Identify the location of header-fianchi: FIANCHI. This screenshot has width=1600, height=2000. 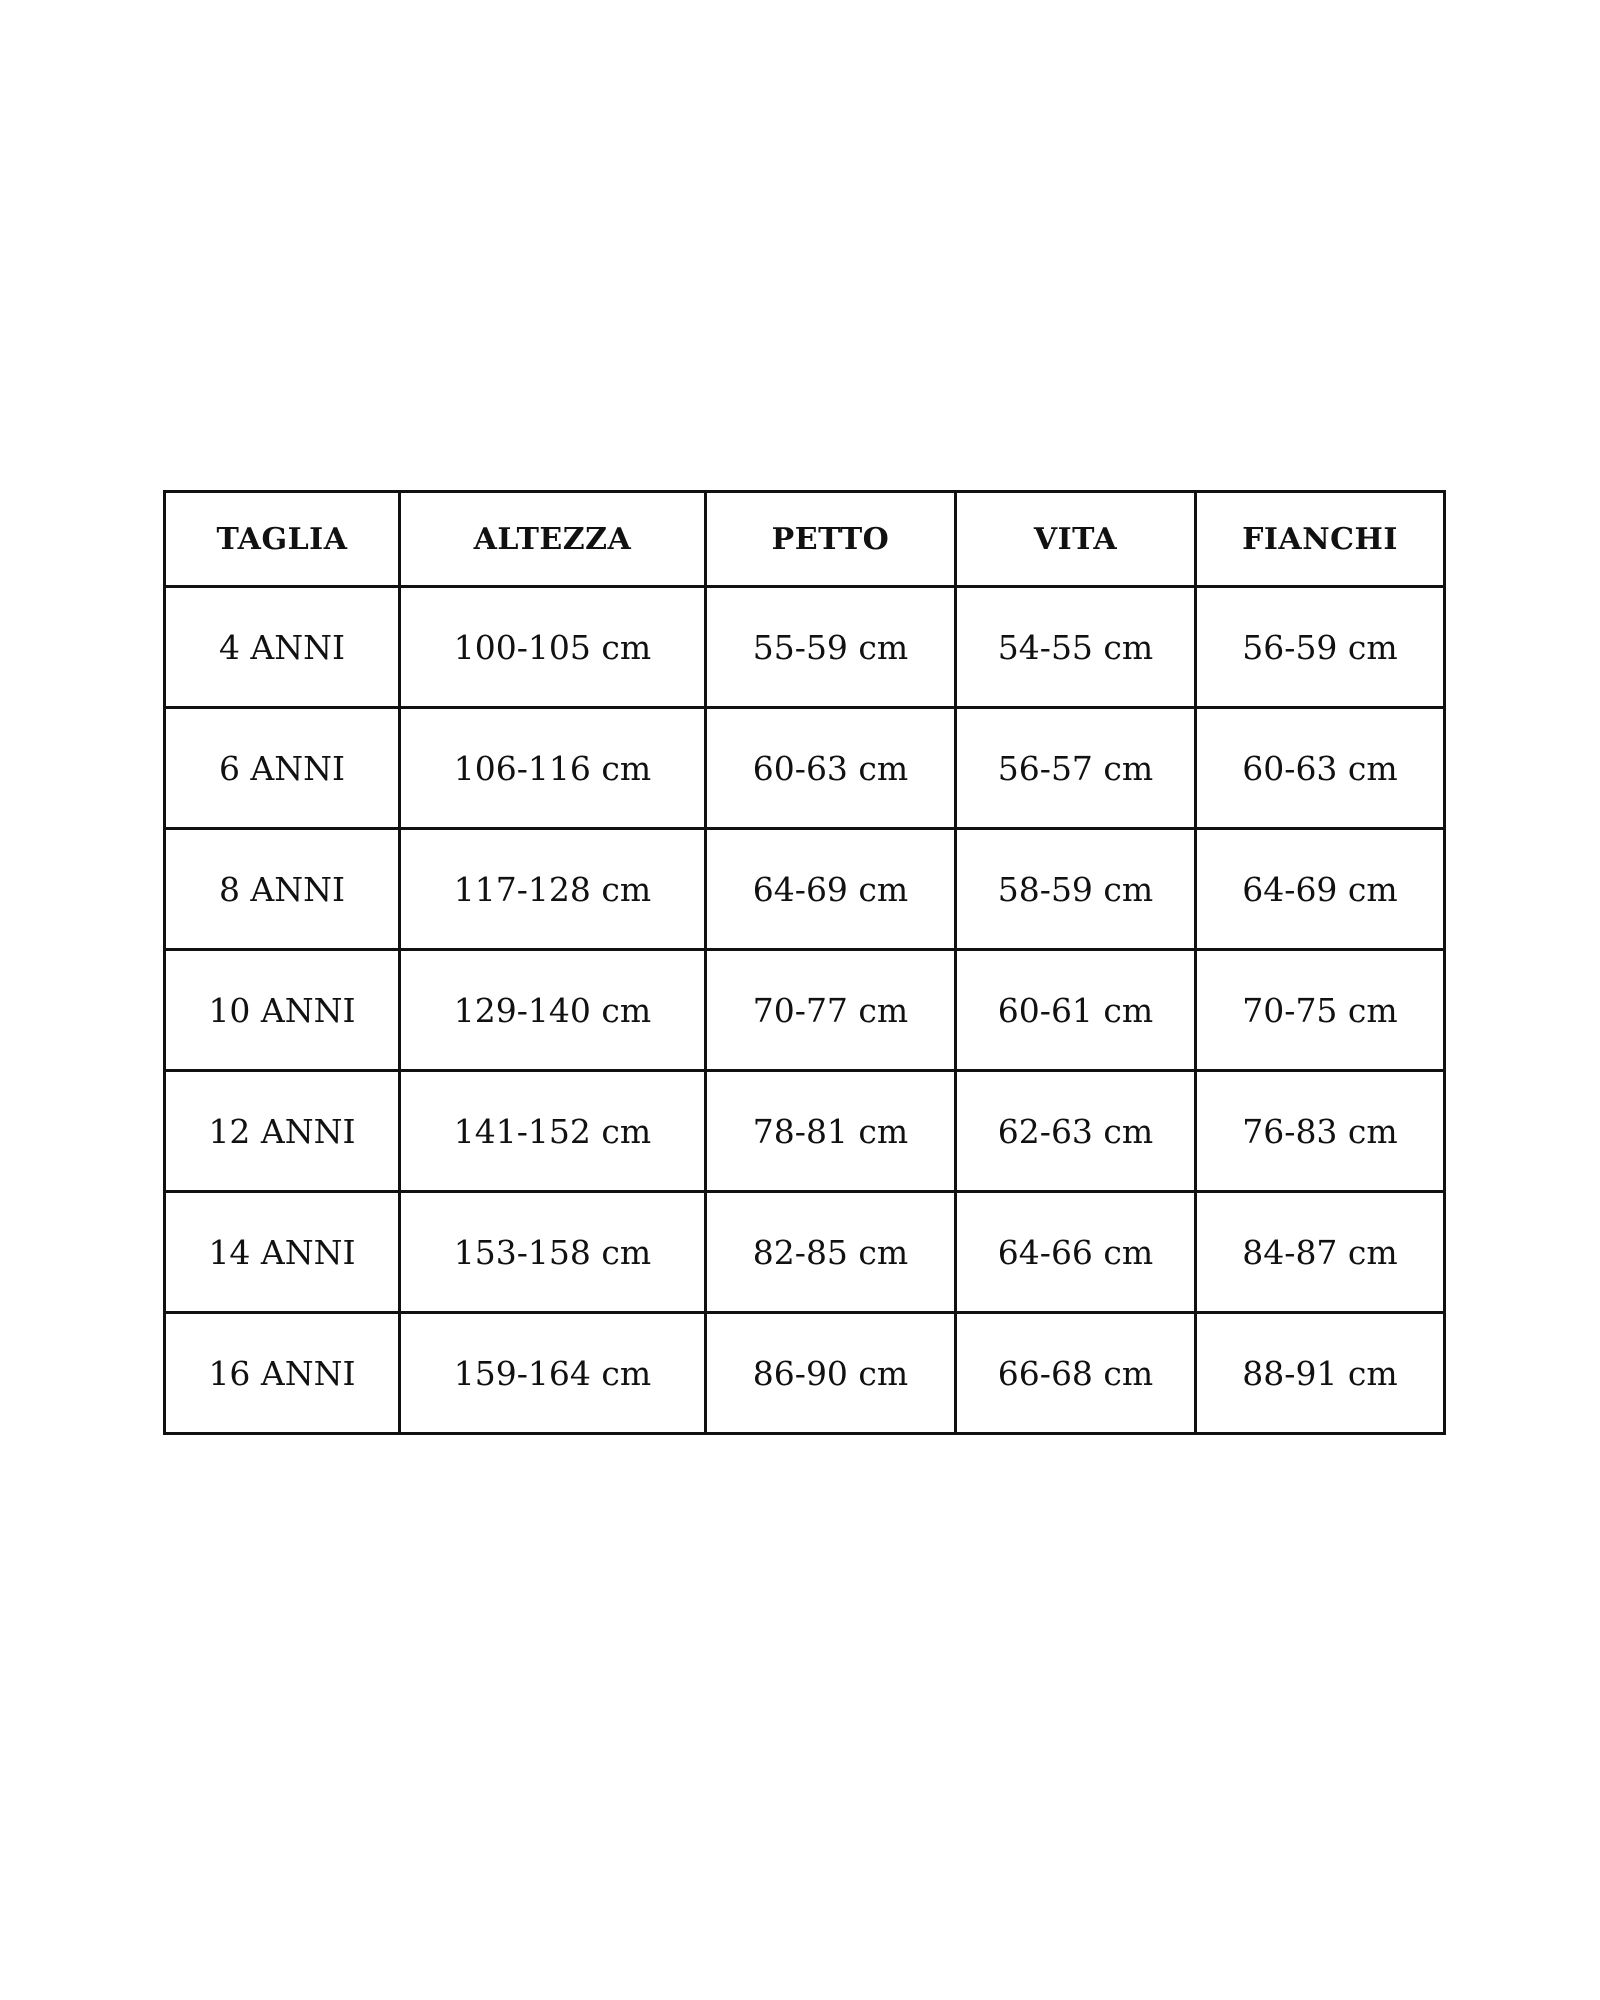
(1320, 539).